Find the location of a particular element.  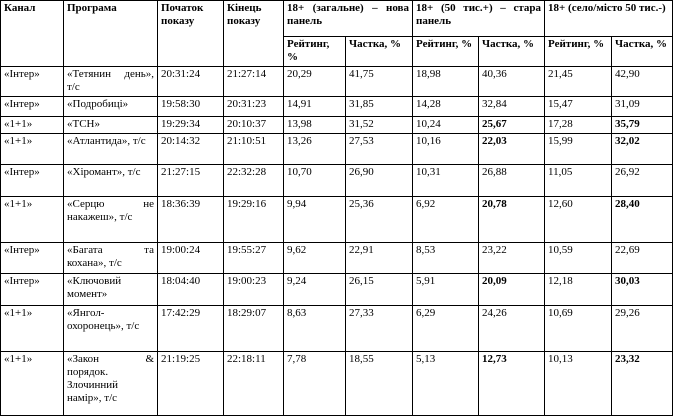

table-cell: 11,05 is located at coordinates (578, 180).